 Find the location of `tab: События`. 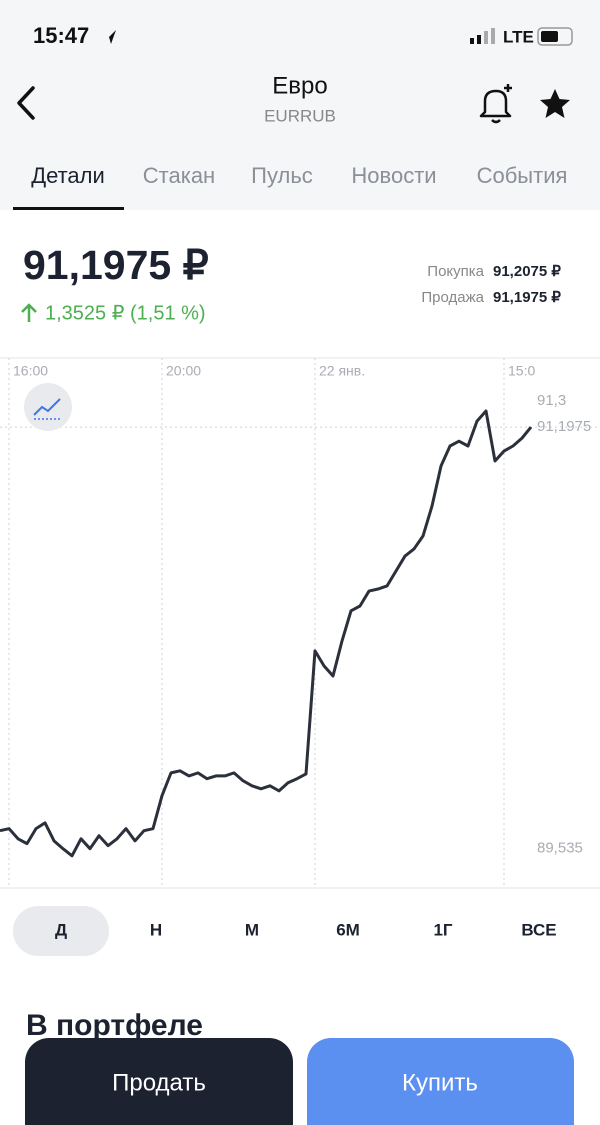

tab: События is located at coordinates (522, 175).